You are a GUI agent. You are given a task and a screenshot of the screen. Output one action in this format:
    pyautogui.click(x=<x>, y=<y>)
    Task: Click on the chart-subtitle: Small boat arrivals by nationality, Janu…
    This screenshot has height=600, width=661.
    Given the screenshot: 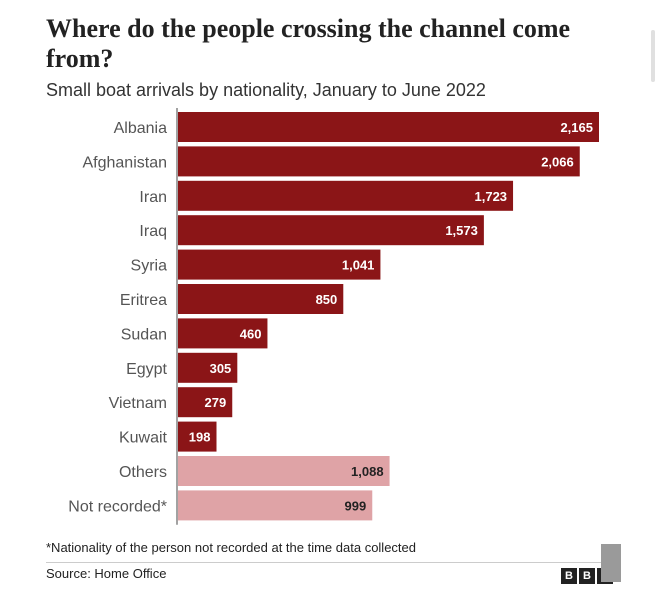 What is the action you would take?
    pyautogui.click(x=266, y=90)
    